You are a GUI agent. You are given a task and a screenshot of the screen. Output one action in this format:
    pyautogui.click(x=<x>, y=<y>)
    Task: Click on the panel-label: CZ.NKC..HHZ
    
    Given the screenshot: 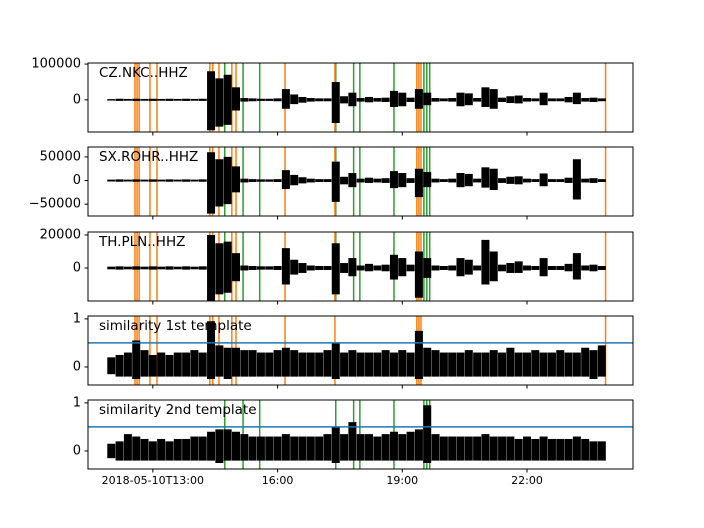 What is the action you would take?
    pyautogui.click(x=143, y=73)
    